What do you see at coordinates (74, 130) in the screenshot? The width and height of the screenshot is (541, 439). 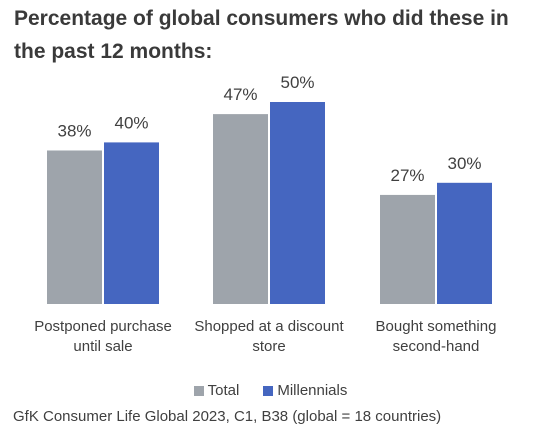 I see `data-label-total-1: 38%` at bounding box center [74, 130].